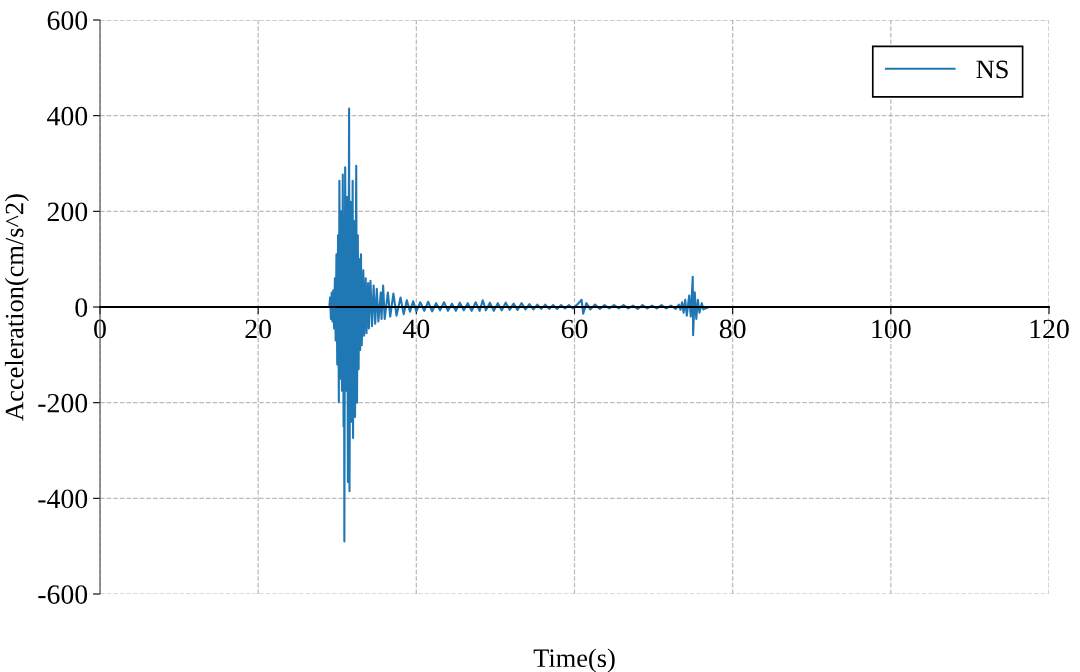 Image resolution: width=1080 pixels, height=672 pixels. Describe the element at coordinates (258, 329) in the screenshot. I see `x-tick-label: 20` at that location.